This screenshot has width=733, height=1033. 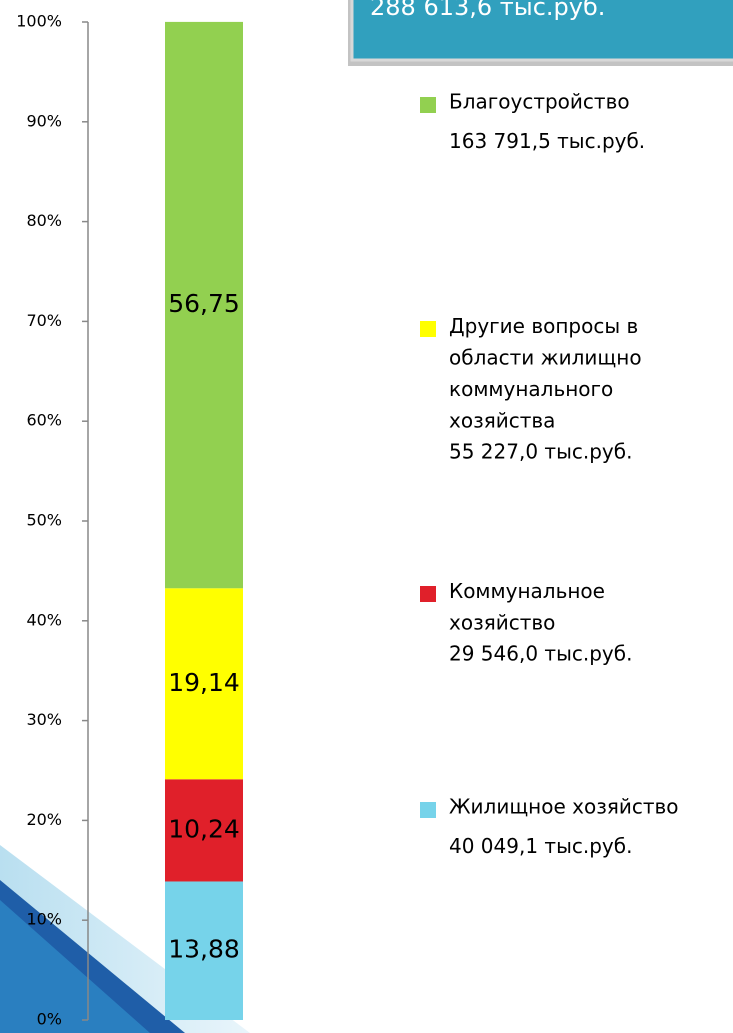 What do you see at coordinates (44, 320) in the screenshot?
I see `y-tick-label: 70%` at bounding box center [44, 320].